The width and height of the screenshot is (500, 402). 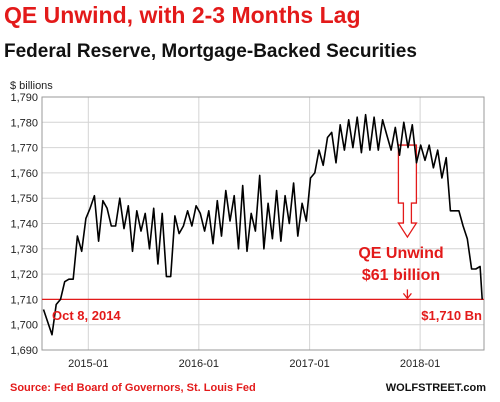 I want to click on y-tick-label: 1,740, so click(x=24, y=225).